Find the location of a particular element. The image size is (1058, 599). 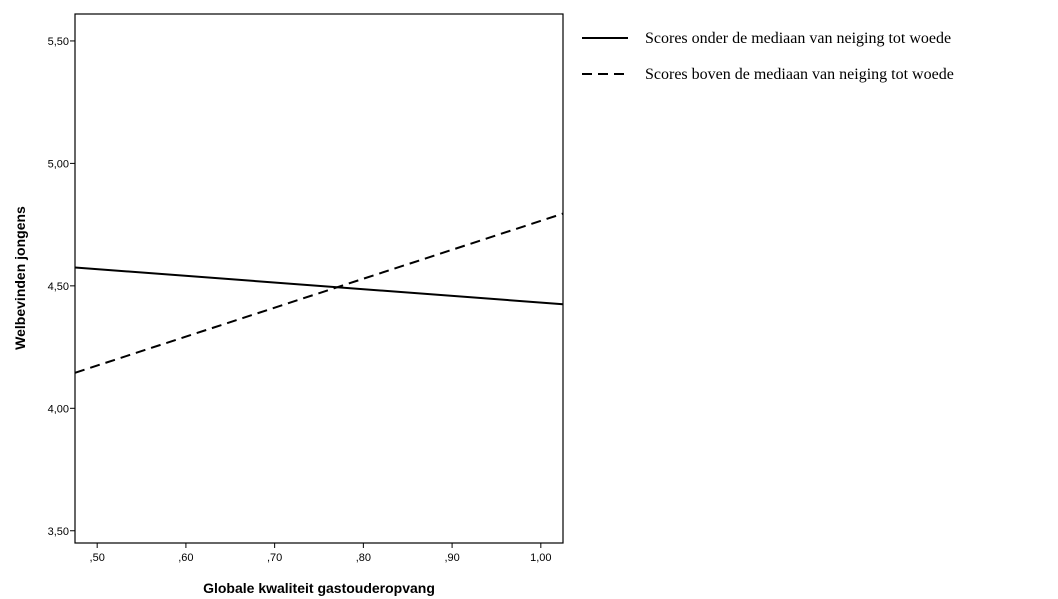

x-tick-label: ,50 is located at coordinates (97, 558).